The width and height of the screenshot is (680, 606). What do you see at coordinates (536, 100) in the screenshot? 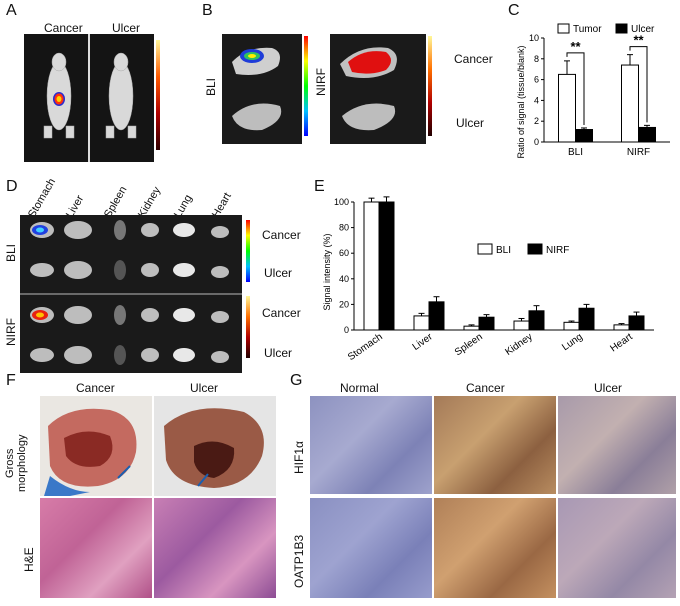
I see `y-tick-label: 4` at bounding box center [536, 100].